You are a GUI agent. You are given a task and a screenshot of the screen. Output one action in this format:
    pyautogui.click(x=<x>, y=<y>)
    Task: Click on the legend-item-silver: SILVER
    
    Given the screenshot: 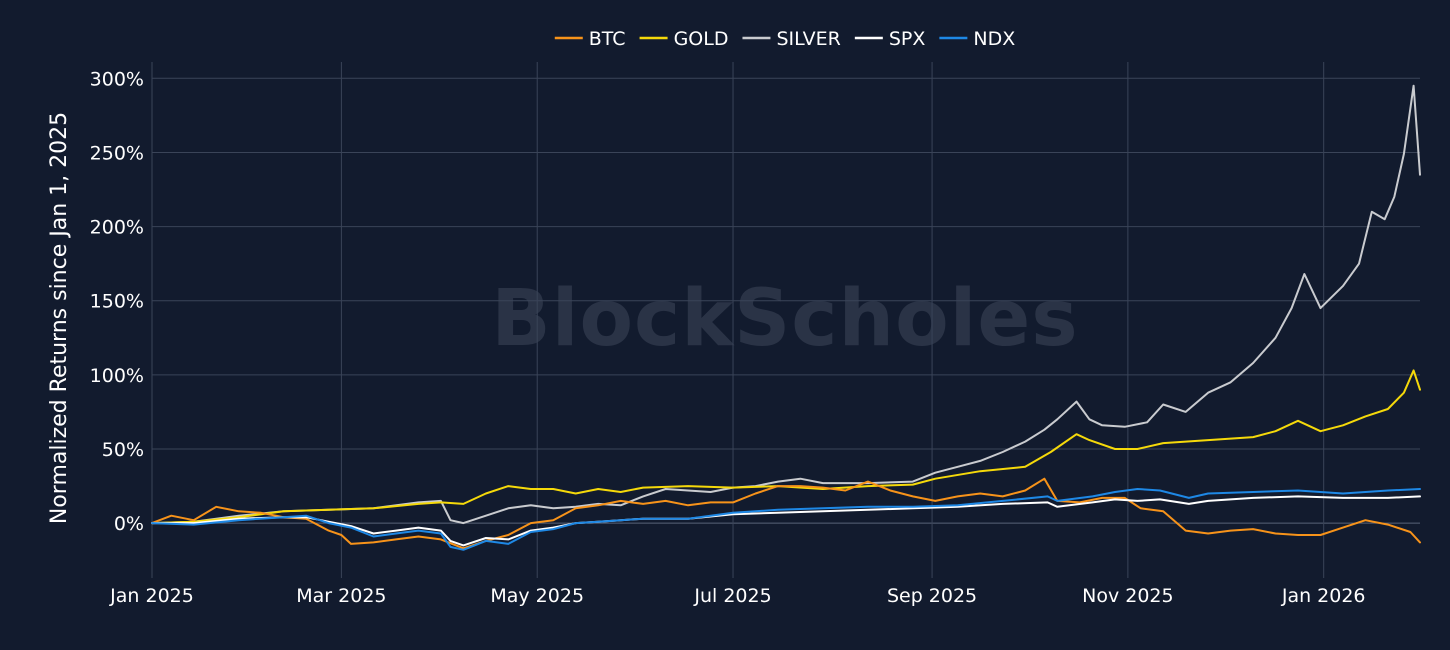 What is the action you would take?
    pyautogui.click(x=791, y=39)
    